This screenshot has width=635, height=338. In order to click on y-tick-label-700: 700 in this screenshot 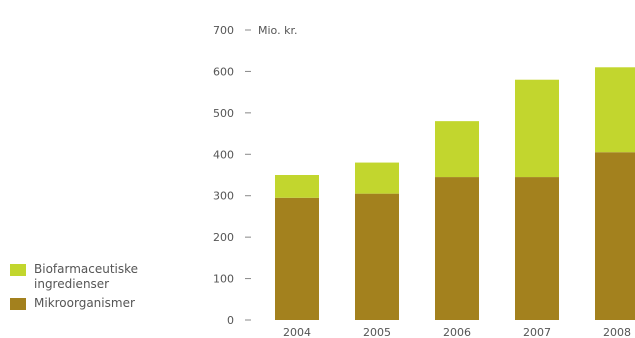, I will do `click(223, 30)`.